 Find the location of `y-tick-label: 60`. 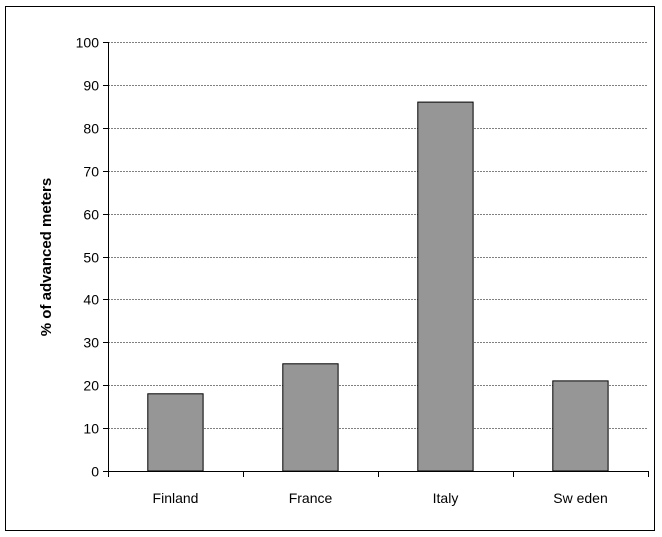

y-tick-label: 60 is located at coordinates (91, 215).